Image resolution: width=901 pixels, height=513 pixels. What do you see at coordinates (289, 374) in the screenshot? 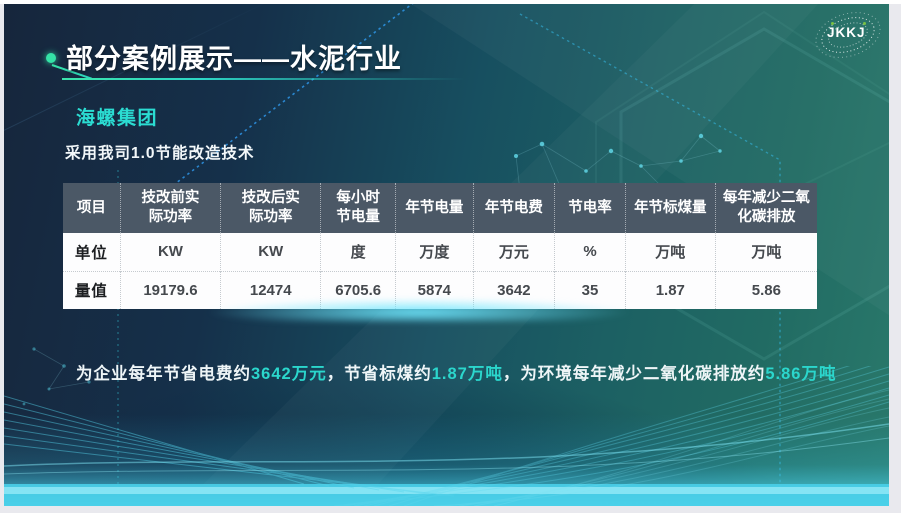
I see `summary-highlight: 3642万元` at bounding box center [289, 374].